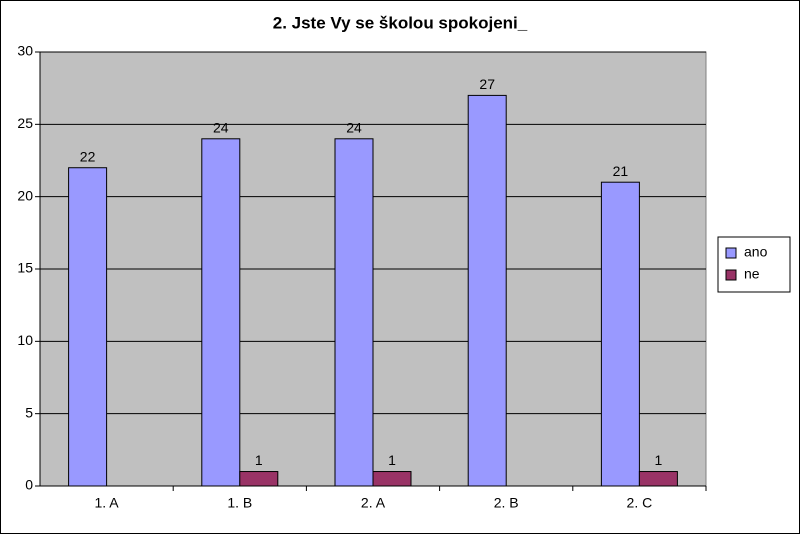 The height and width of the screenshot is (534, 800). Describe the element at coordinates (754, 264) in the screenshot. I see `legend-box` at that location.